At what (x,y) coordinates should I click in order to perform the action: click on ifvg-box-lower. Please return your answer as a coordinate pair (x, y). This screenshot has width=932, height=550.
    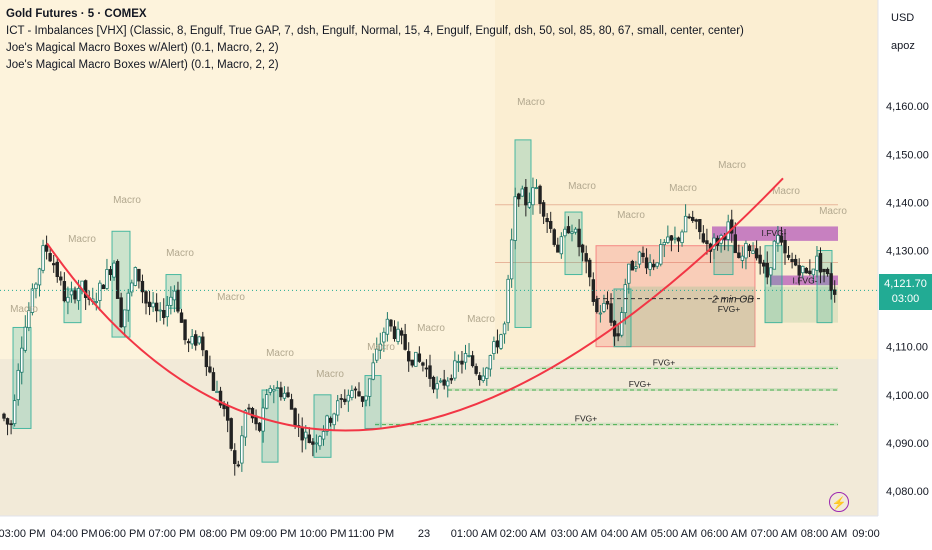
    Looking at the image, I should click on (804, 280).